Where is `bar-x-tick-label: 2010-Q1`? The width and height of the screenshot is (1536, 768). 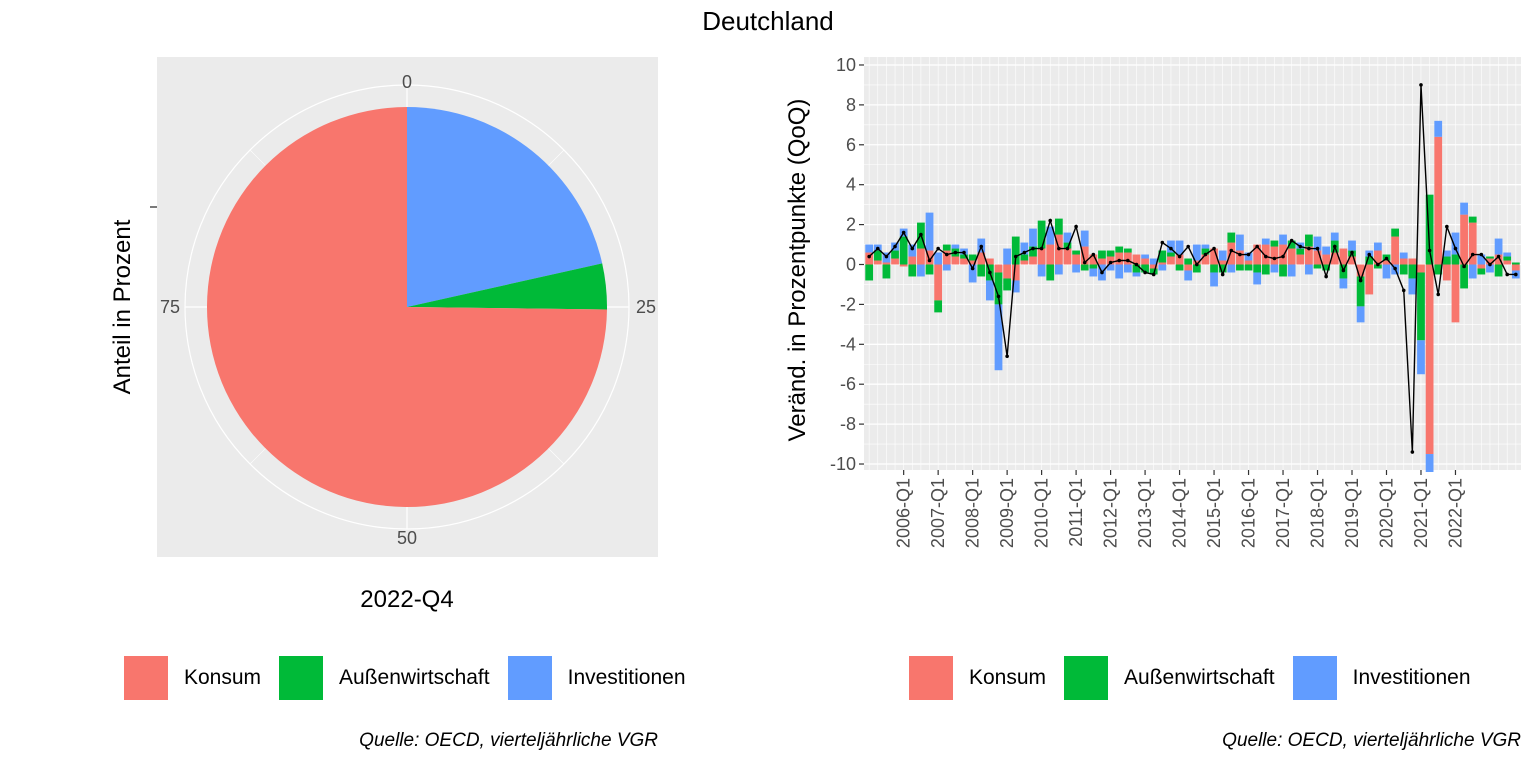
bar-x-tick-label: 2010-Q1 is located at coordinates (1042, 513).